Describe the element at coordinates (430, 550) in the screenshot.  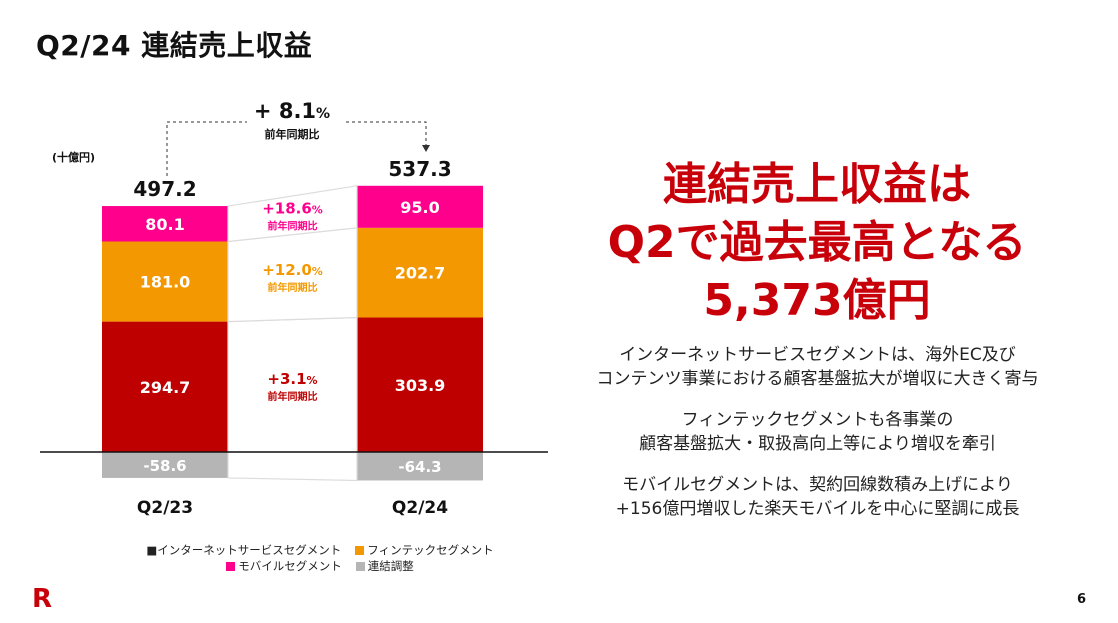
I see `legend-label-fintech: フィンテックセグメント` at that location.